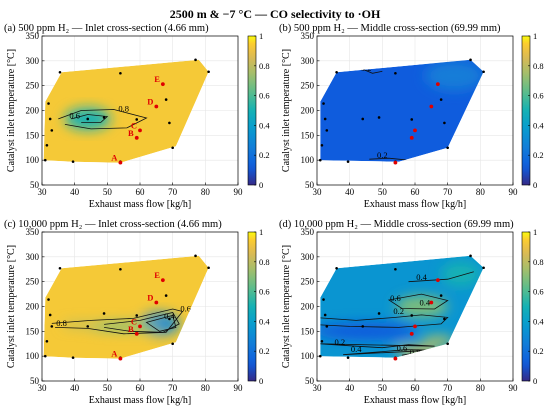 This screenshot has width=550, height=406. I want to click on y-tick-label: 100, so click(33, 160).